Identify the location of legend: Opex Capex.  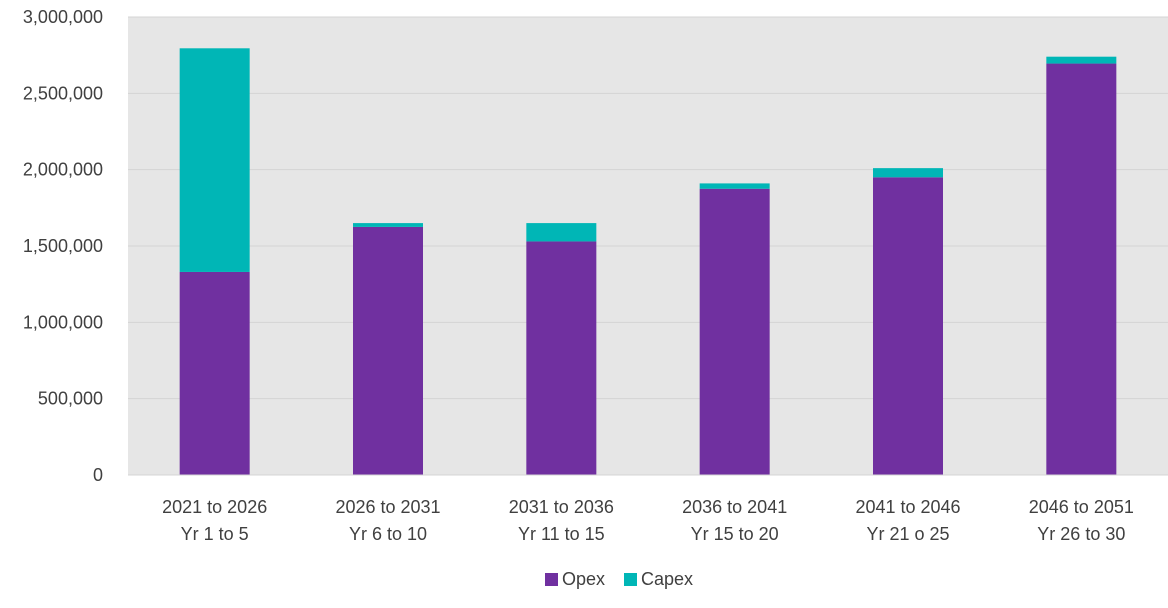
(619, 579).